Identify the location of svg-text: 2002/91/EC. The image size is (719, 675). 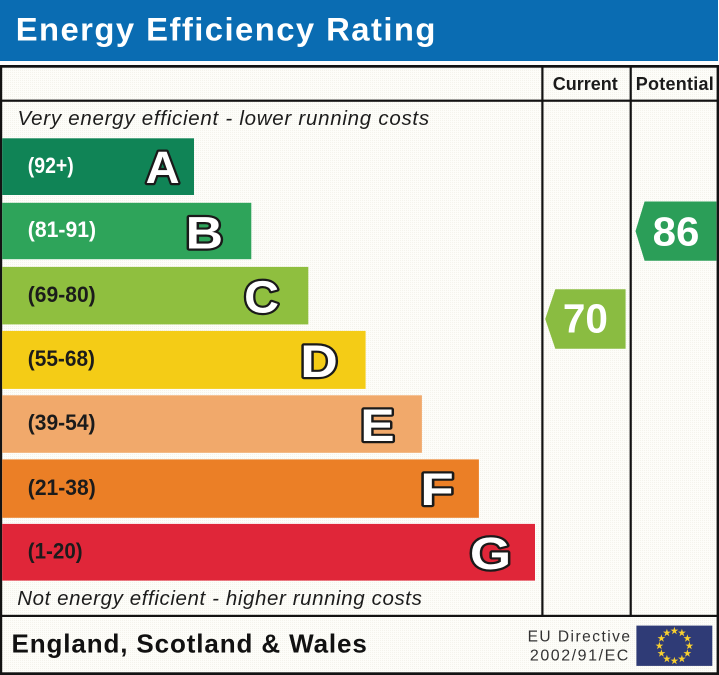
(580, 655).